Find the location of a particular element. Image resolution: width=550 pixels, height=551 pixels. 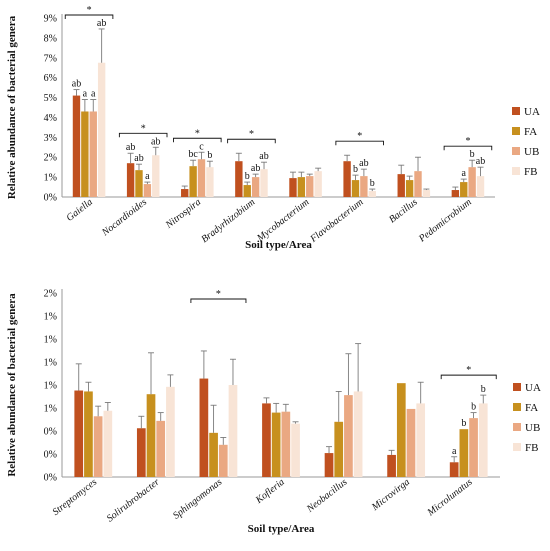

legend-label: FA is located at coordinates (530, 132).